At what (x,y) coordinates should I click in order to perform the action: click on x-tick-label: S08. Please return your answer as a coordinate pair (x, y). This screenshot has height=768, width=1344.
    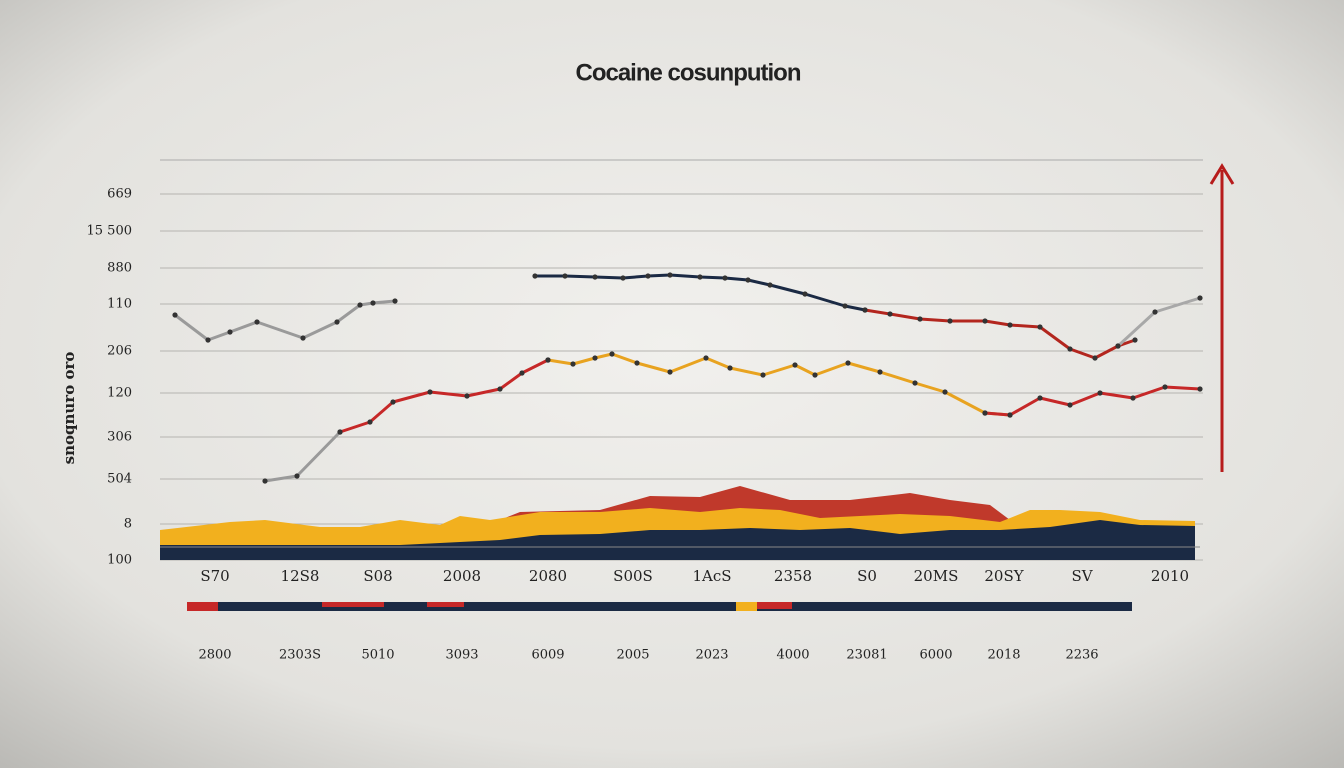
    Looking at the image, I should click on (377, 576).